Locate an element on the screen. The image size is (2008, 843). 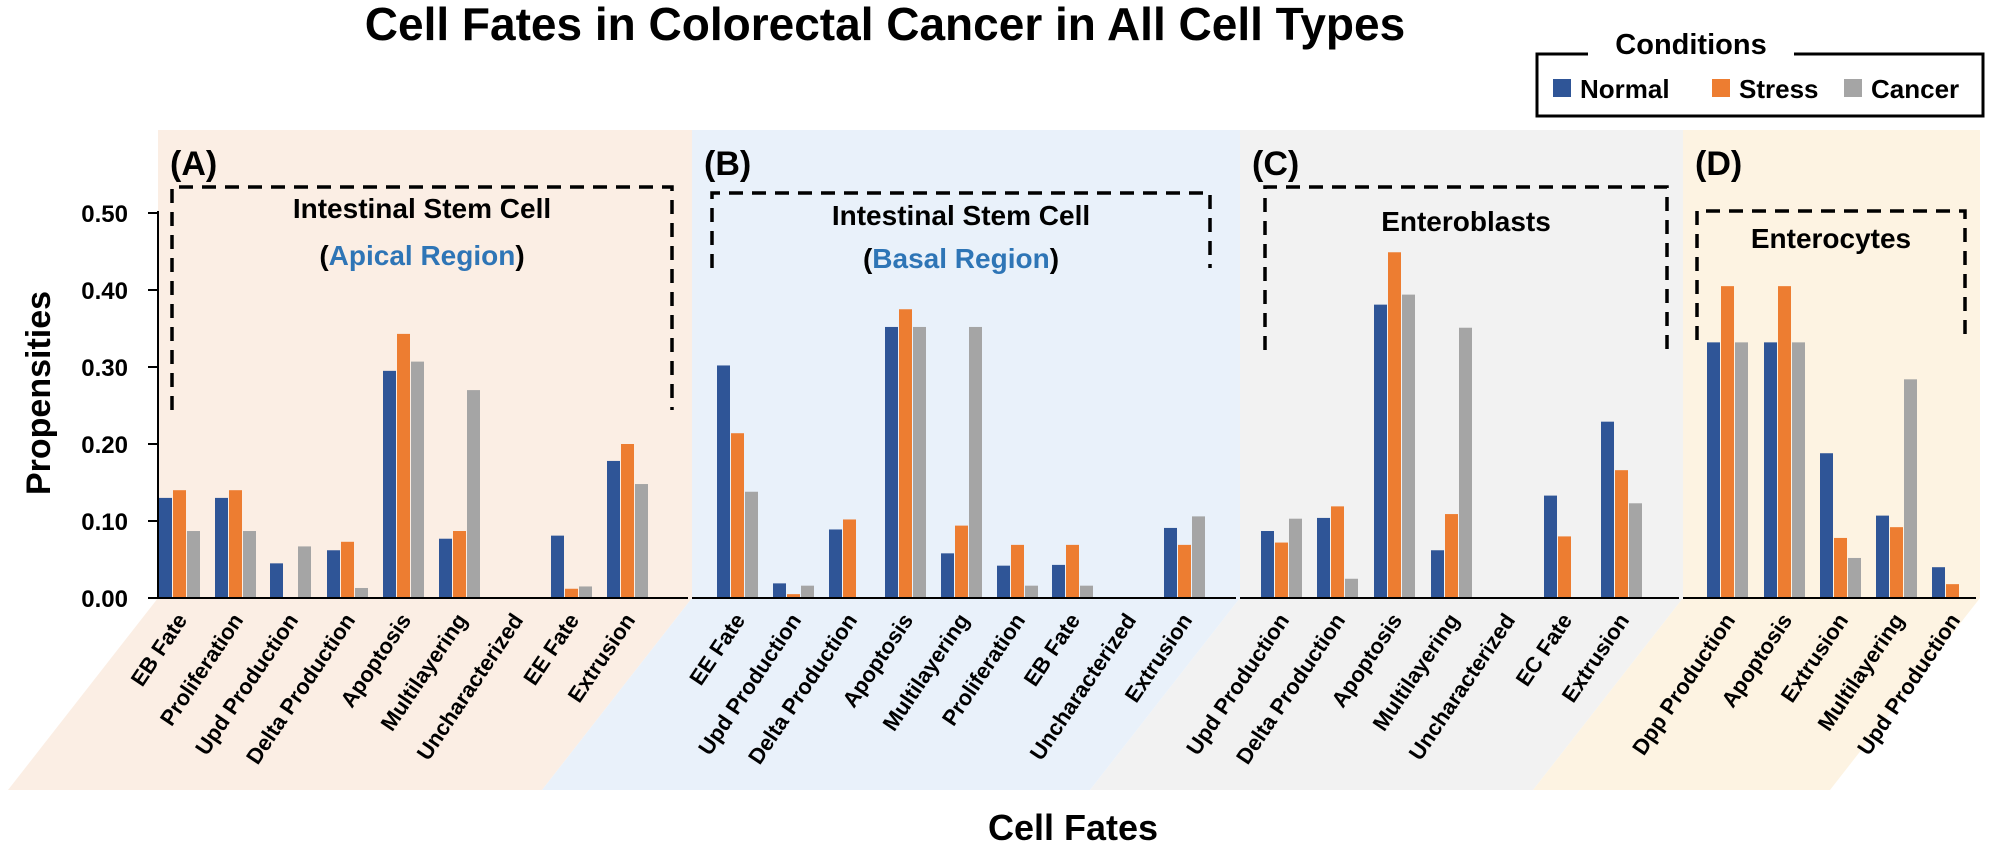
bar-cancer-proliferation is located at coordinates (249, 564).